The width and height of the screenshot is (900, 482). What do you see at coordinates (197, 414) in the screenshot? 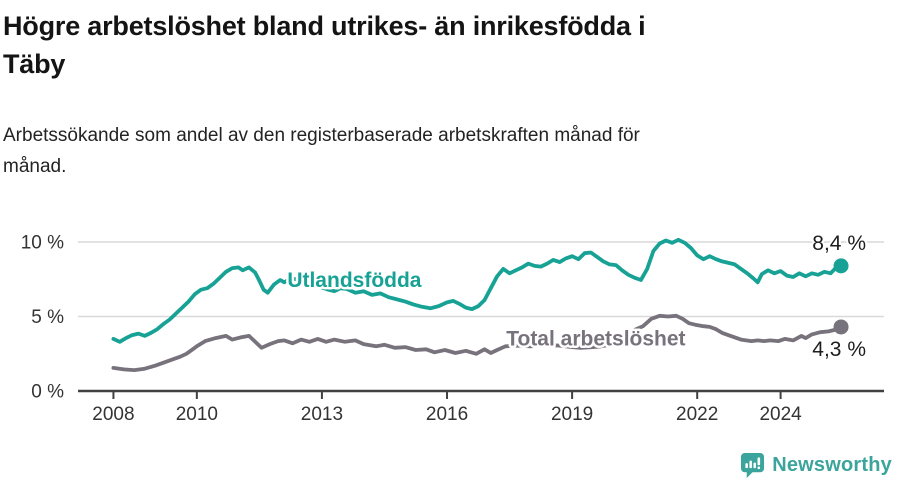
I see `x-axis-tick-label: 2010` at bounding box center [197, 414].